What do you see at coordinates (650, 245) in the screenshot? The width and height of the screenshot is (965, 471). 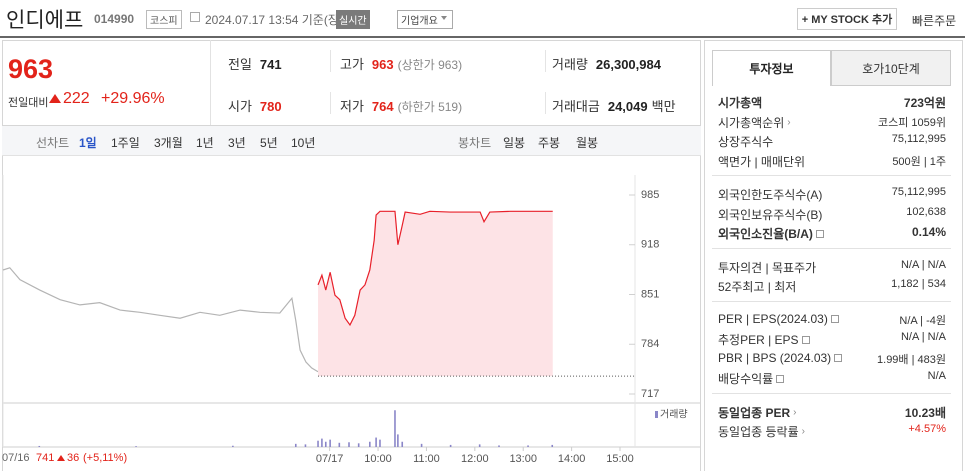 I see `y-tick-label: 918` at bounding box center [650, 245].